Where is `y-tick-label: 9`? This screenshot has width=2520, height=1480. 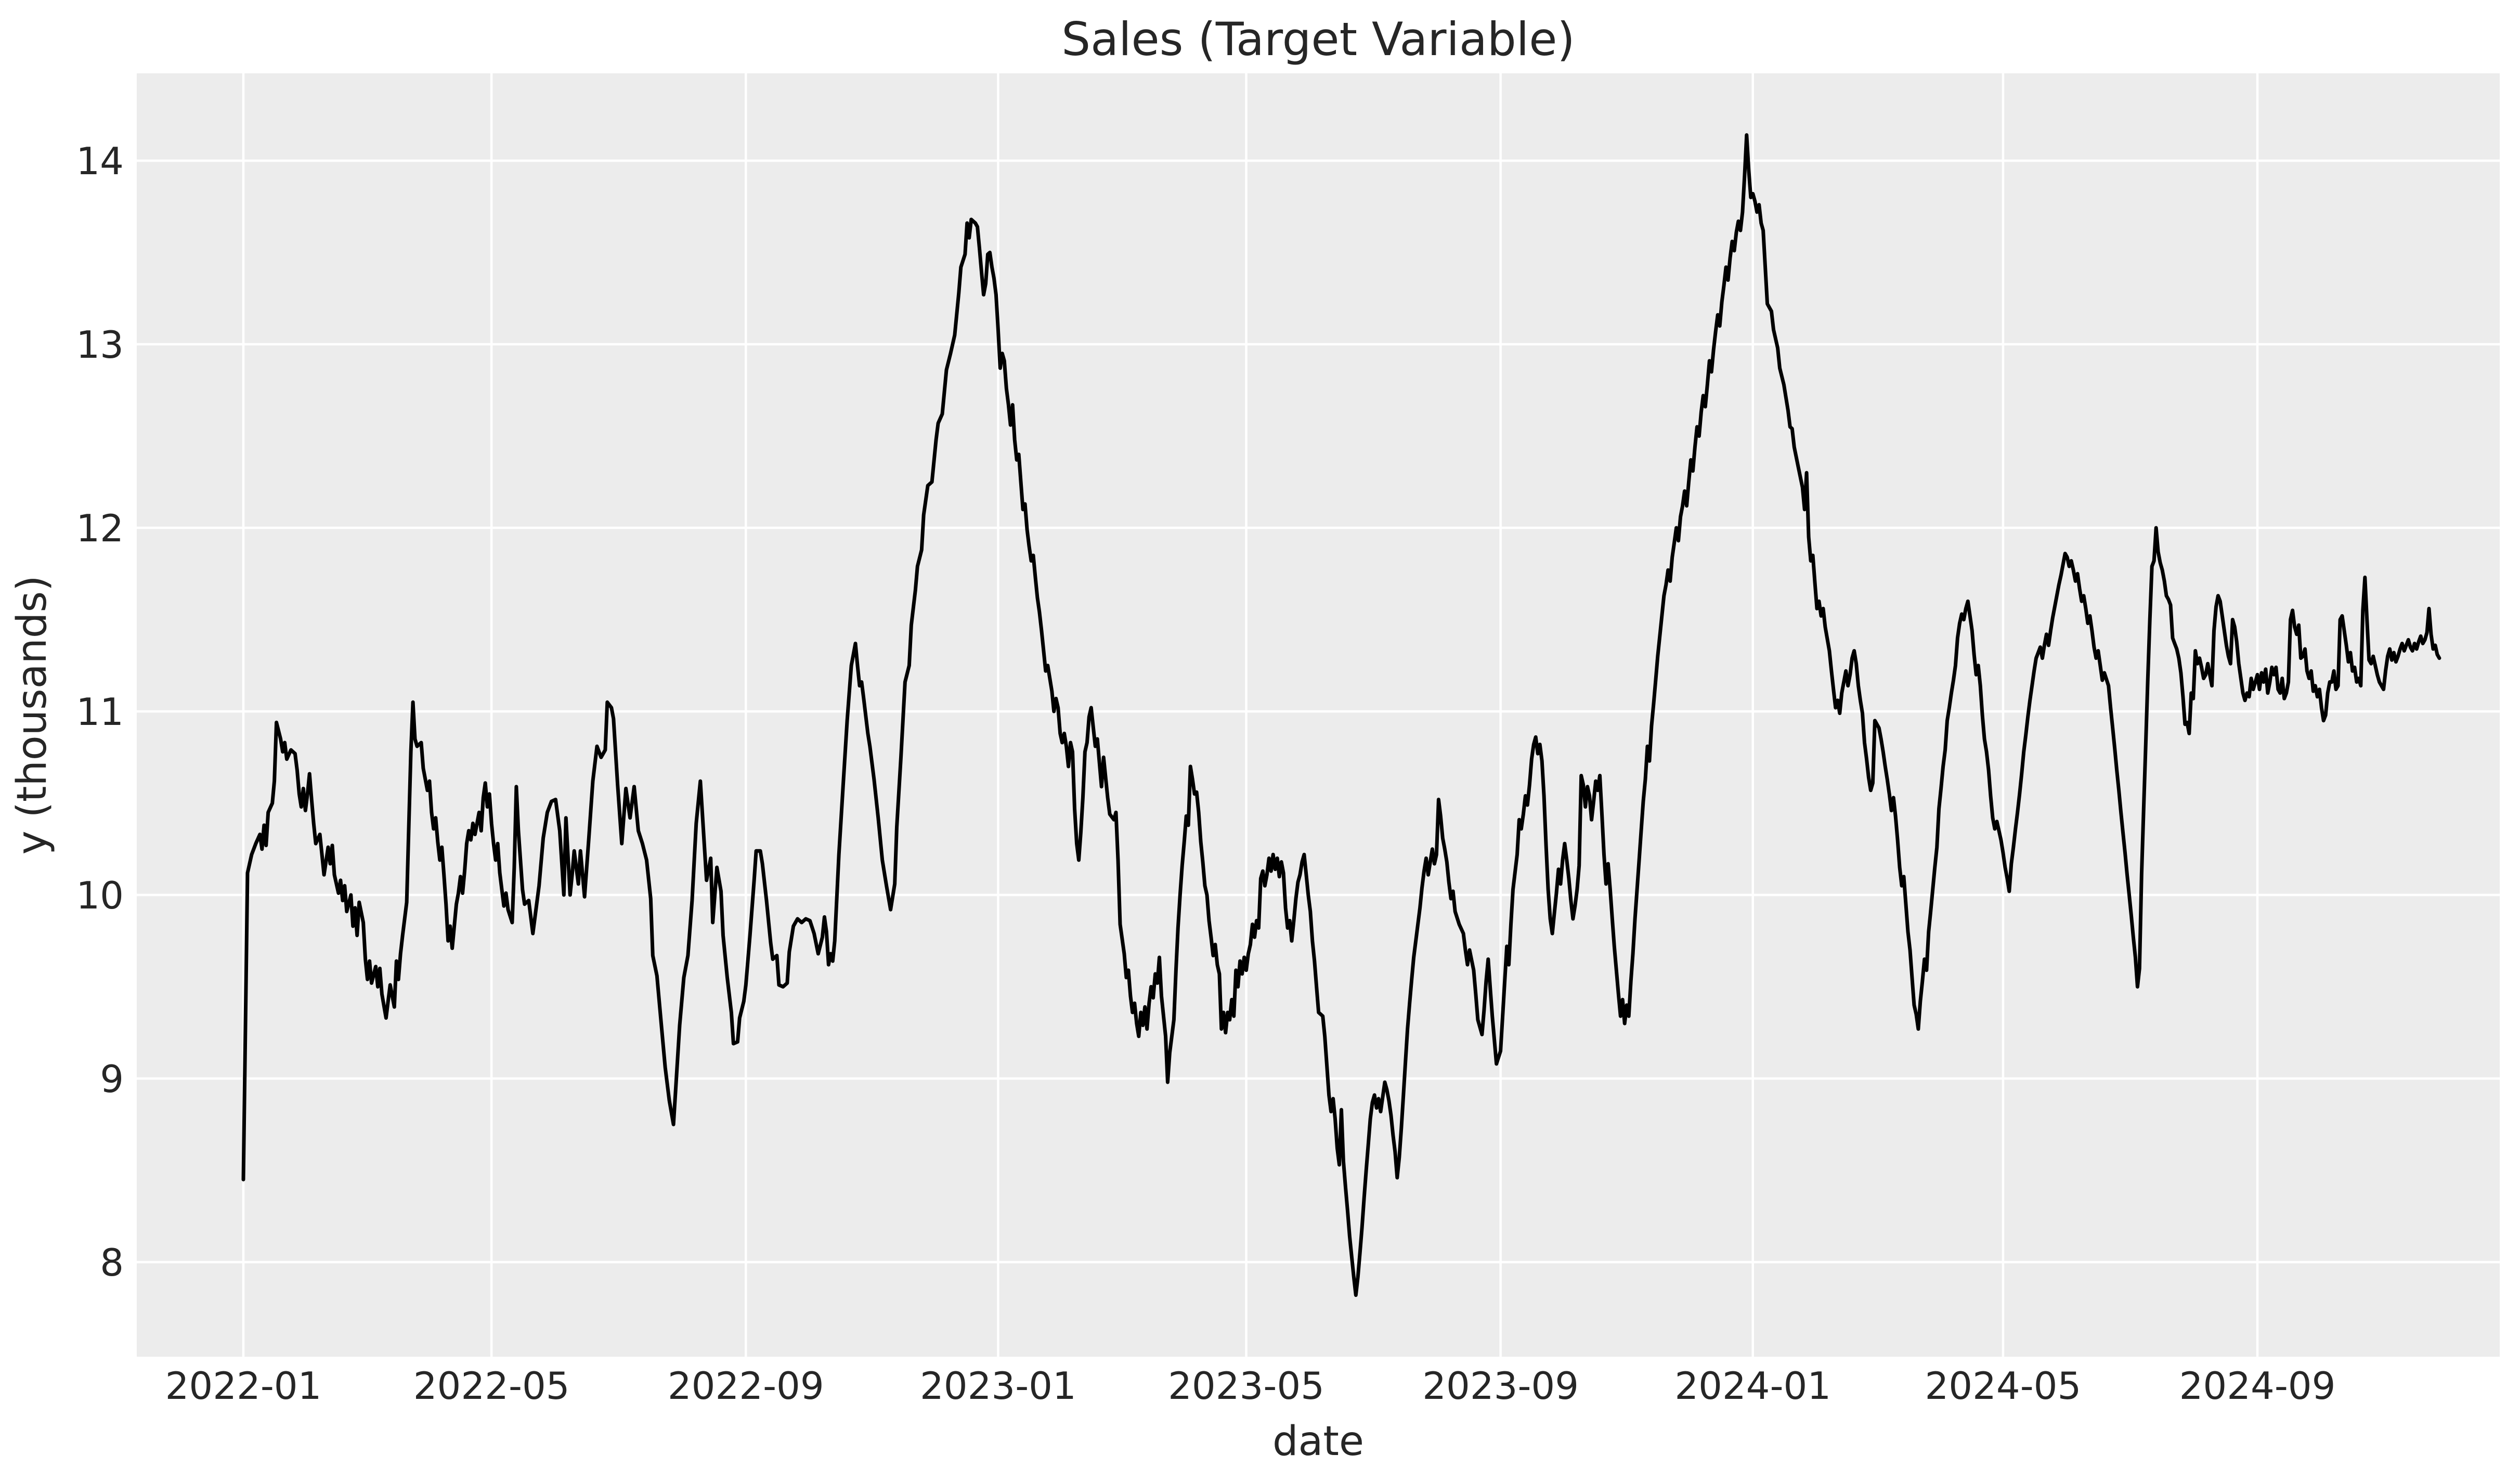 y-tick-label: 9 is located at coordinates (112, 1079).